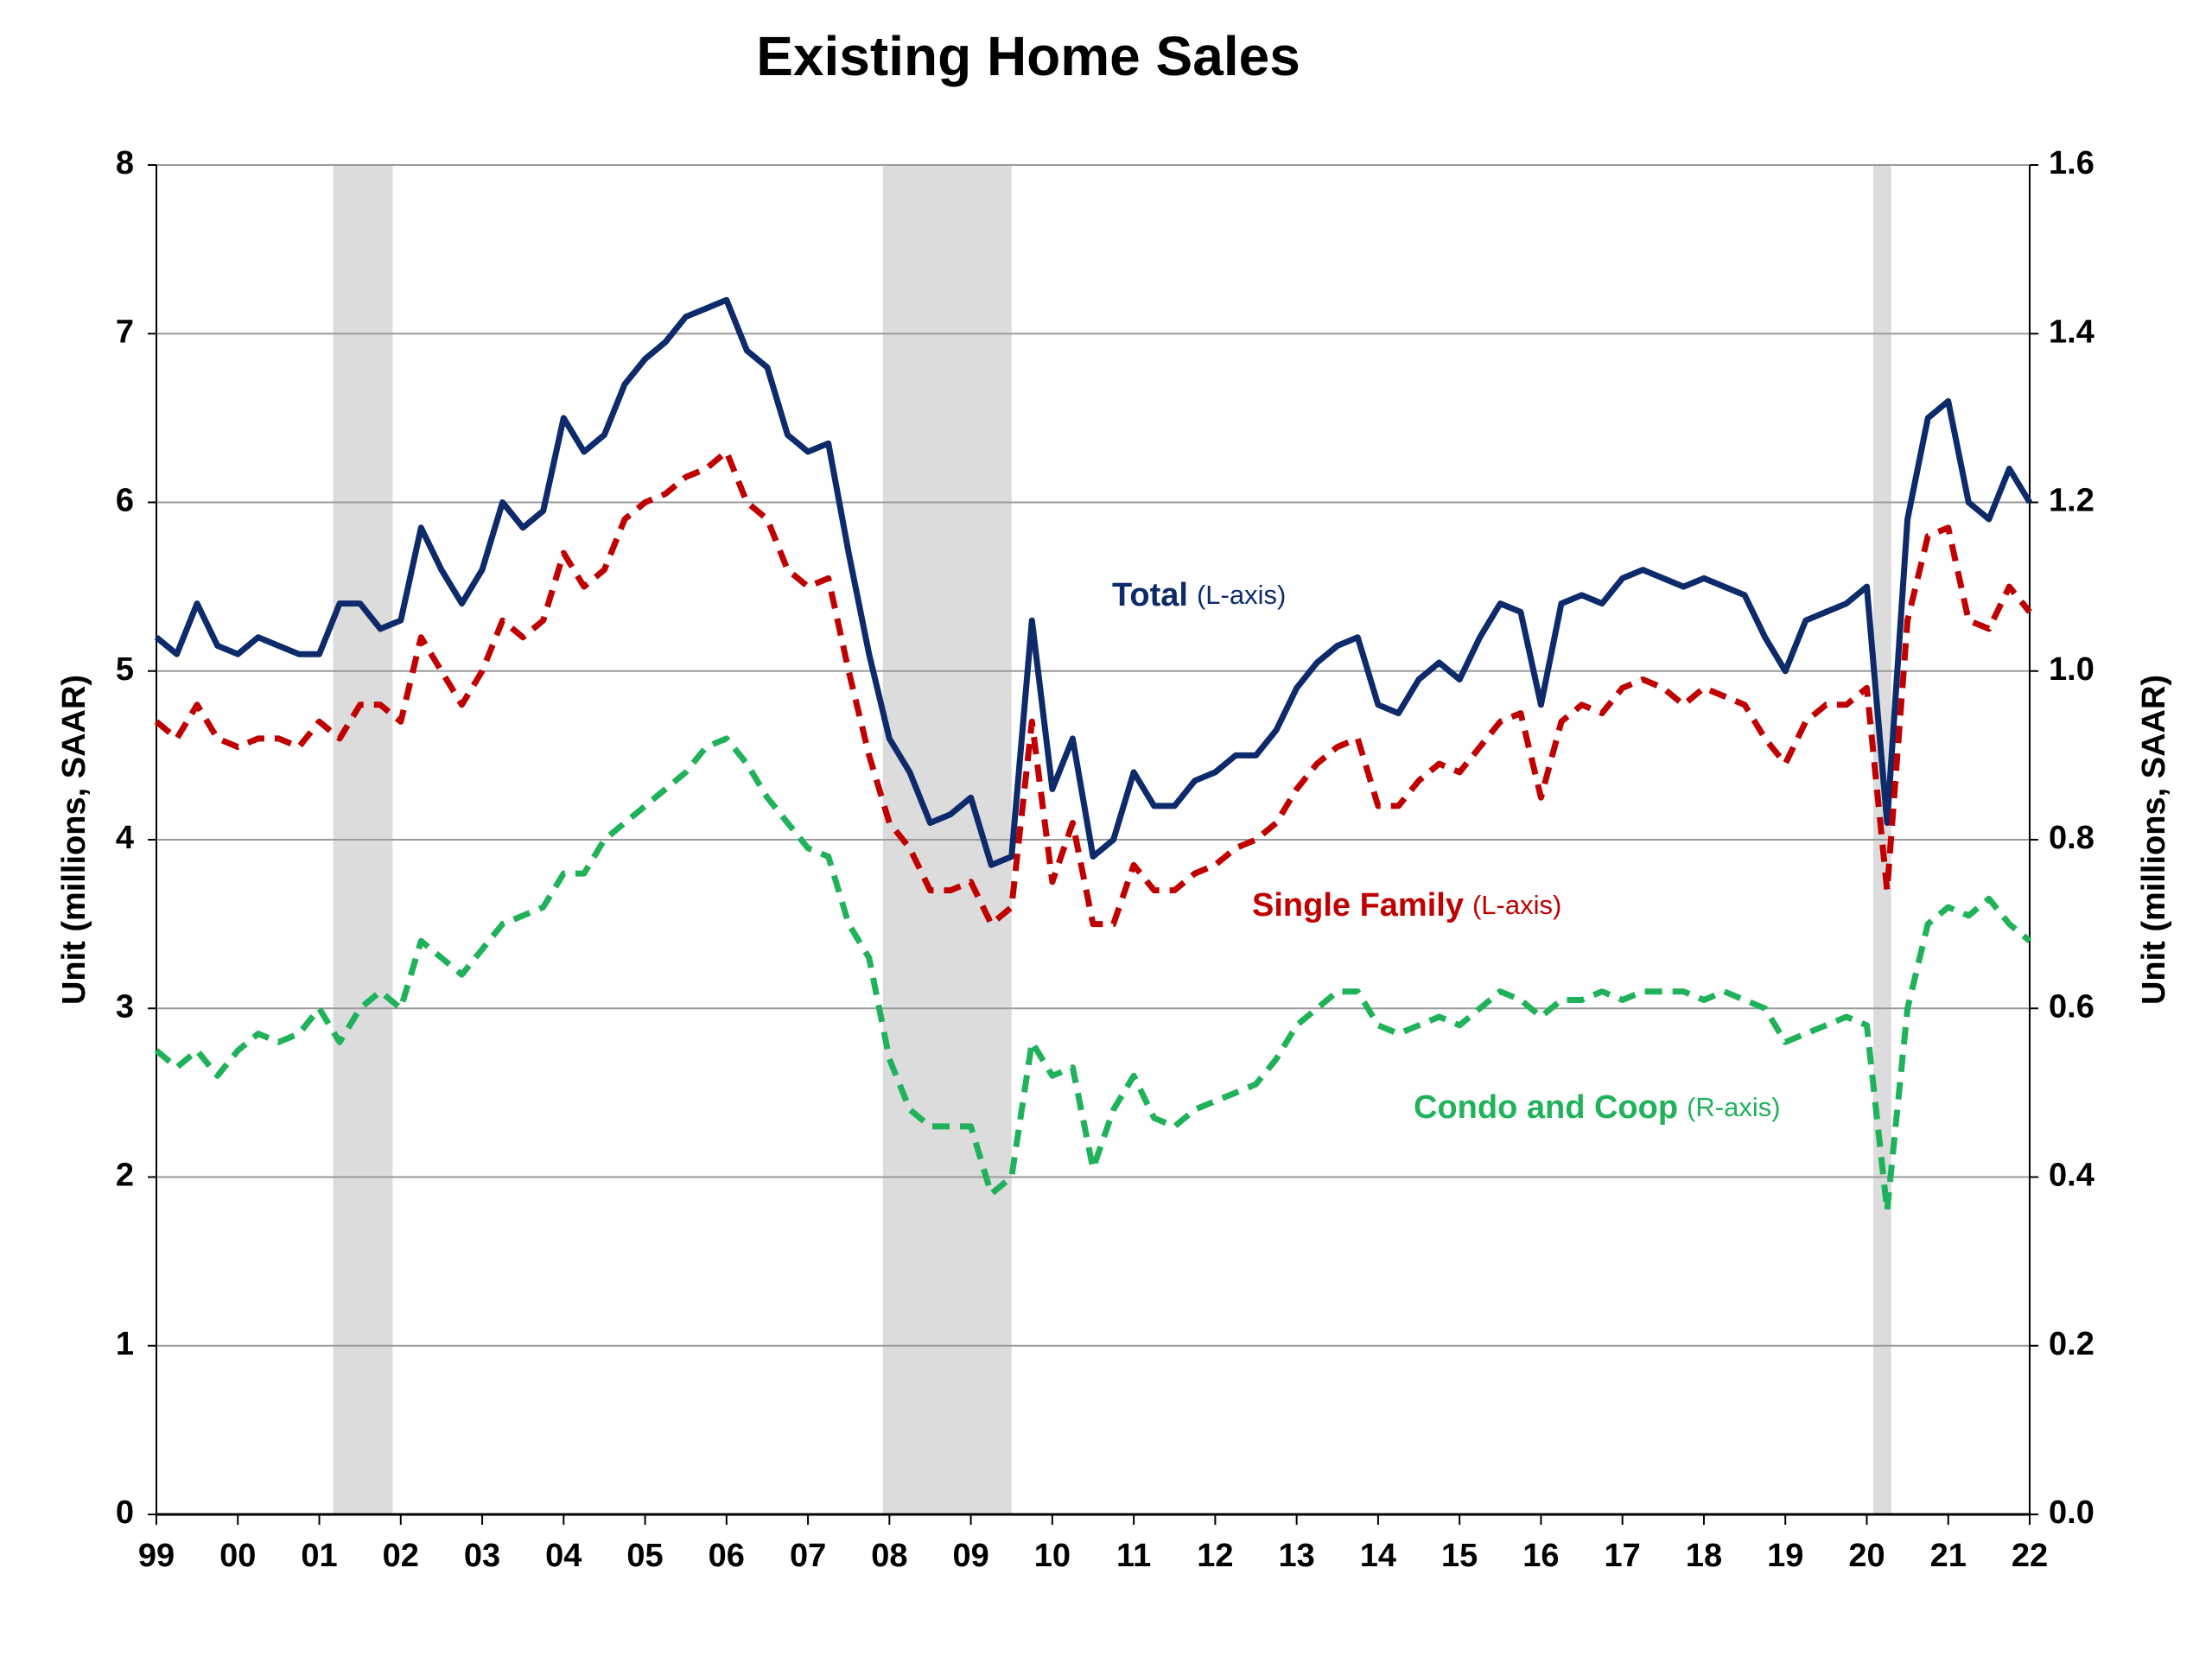 Image resolution: width=2212 pixels, height=1663 pixels. I want to click on x-tick-label: 18, so click(1704, 1556).